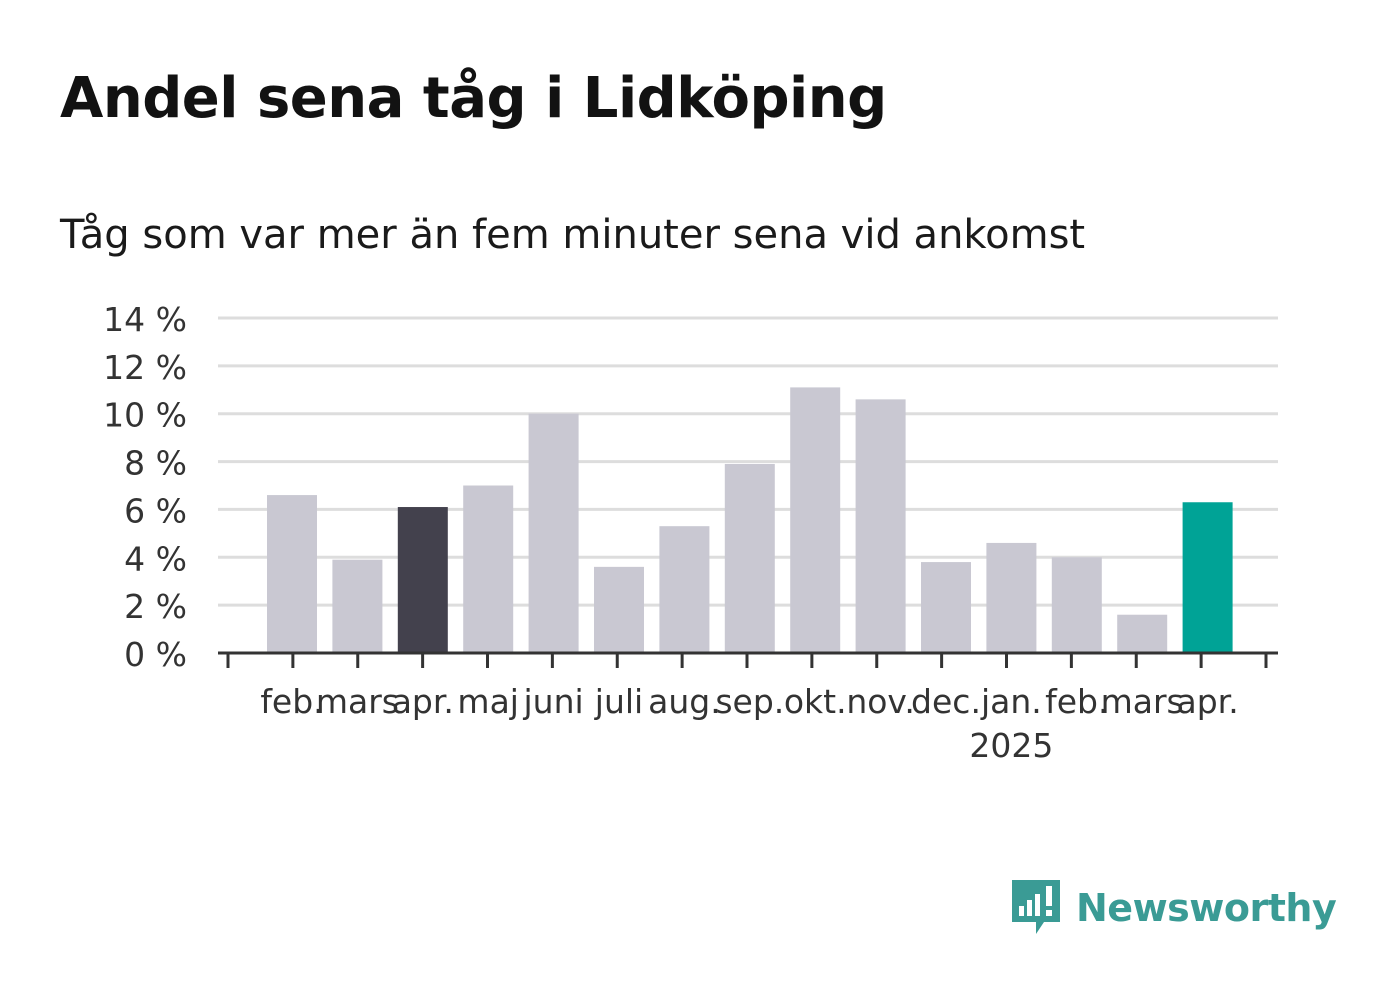 This screenshot has width=1382, height=999. I want to click on chart-title: Andel sena tåg i Lidköping, so click(473, 98).